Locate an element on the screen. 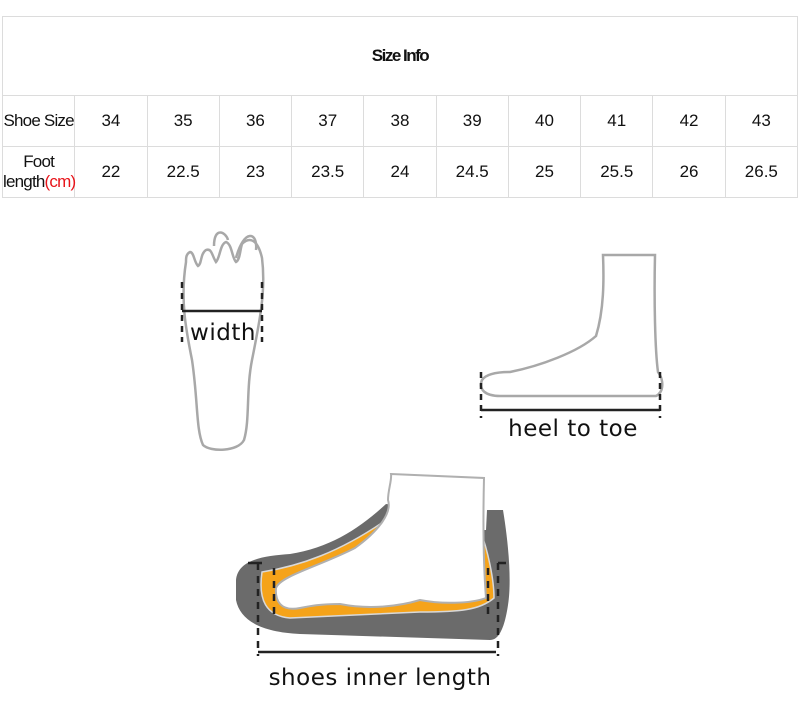  inner-length-measure-line is located at coordinates (377, 608).